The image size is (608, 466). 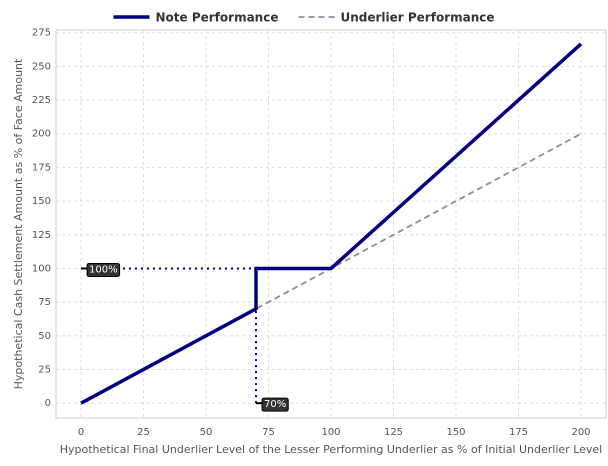 I want to click on x-tick-label: 175, so click(x=518, y=432).